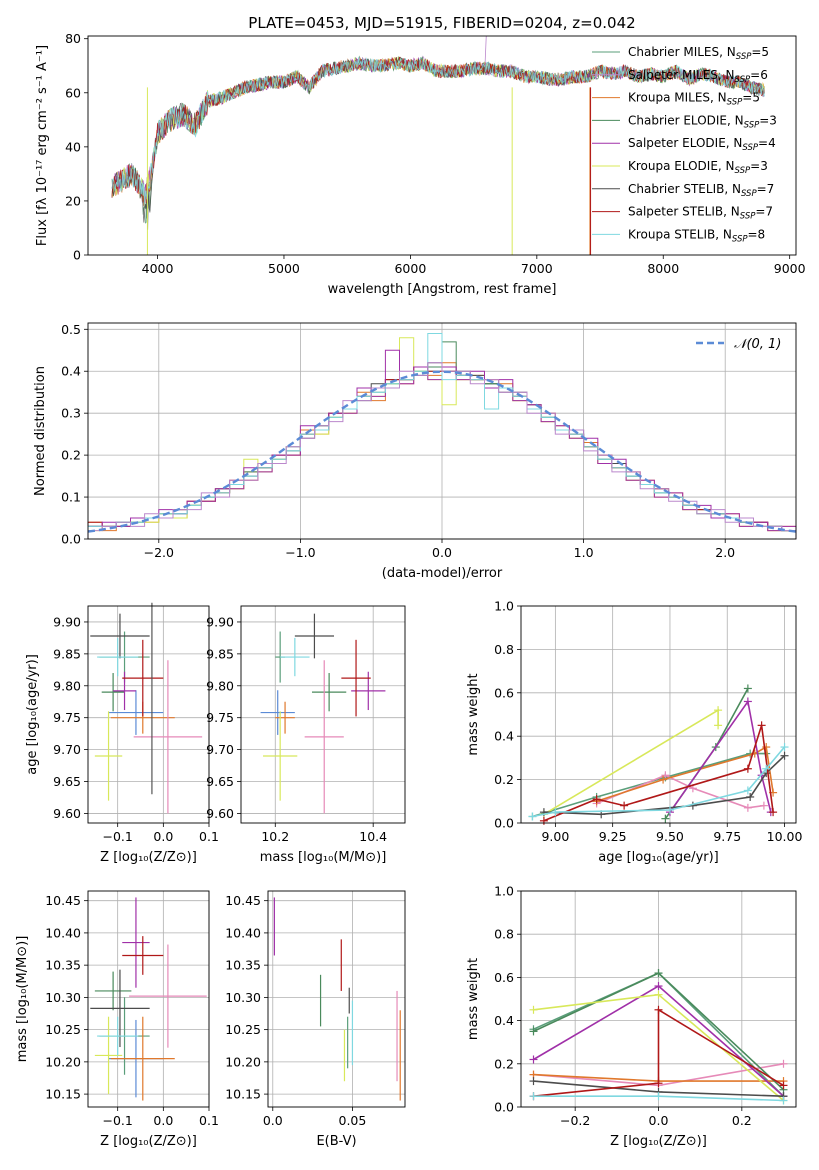  What do you see at coordinates (148, 1141) in the screenshot?
I see `x-axis-label: Z [log₁₀(Z/Z⊙)]` at bounding box center [148, 1141].